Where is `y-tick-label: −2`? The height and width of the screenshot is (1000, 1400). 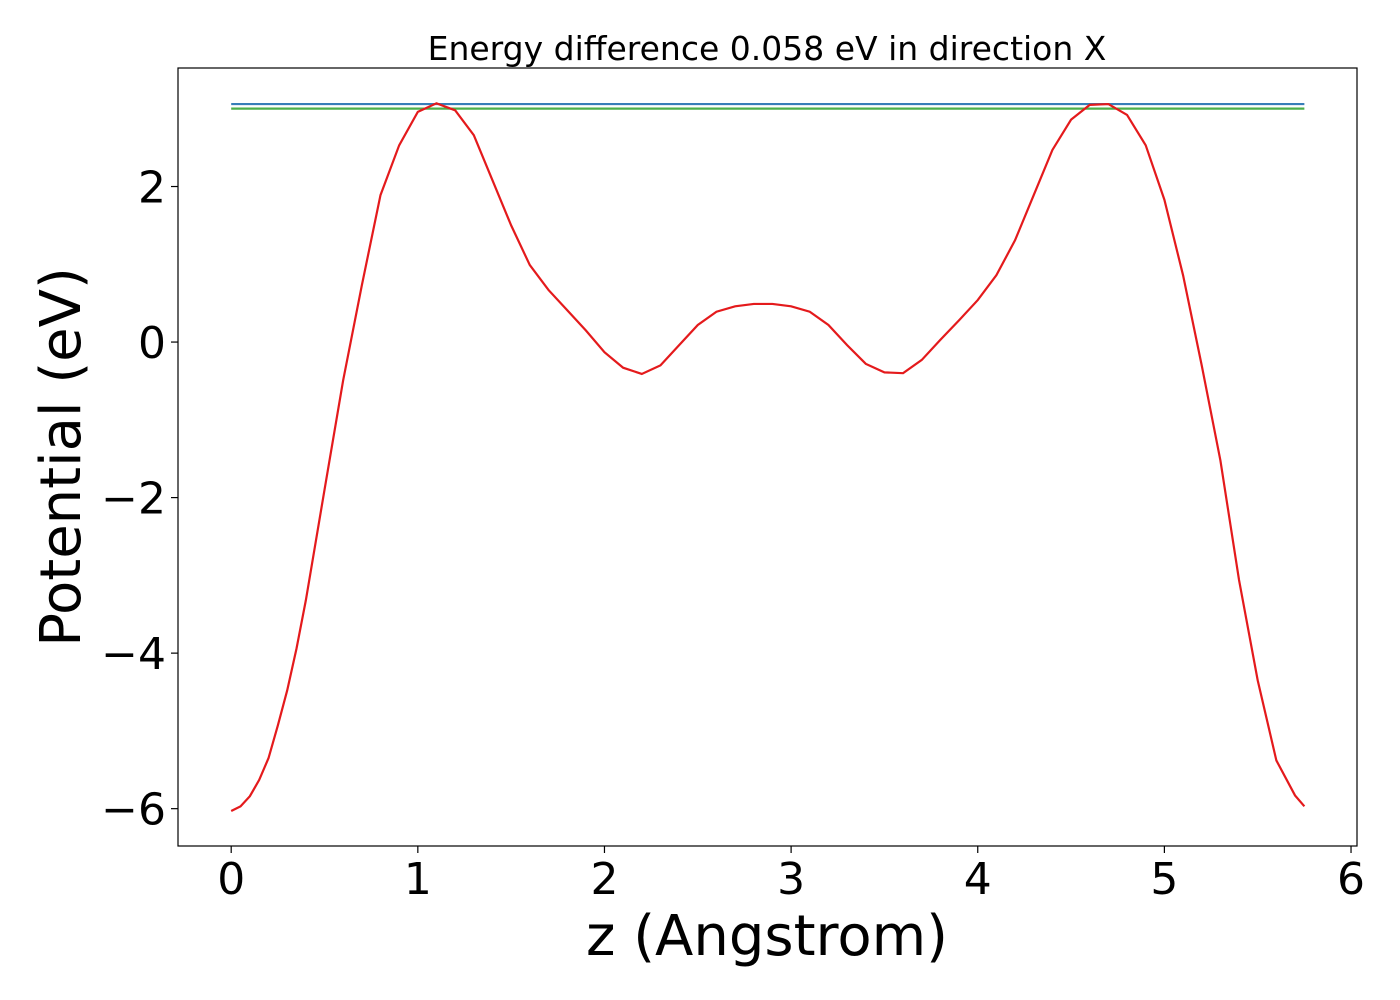 y-tick-label: −2 is located at coordinates (133, 499).